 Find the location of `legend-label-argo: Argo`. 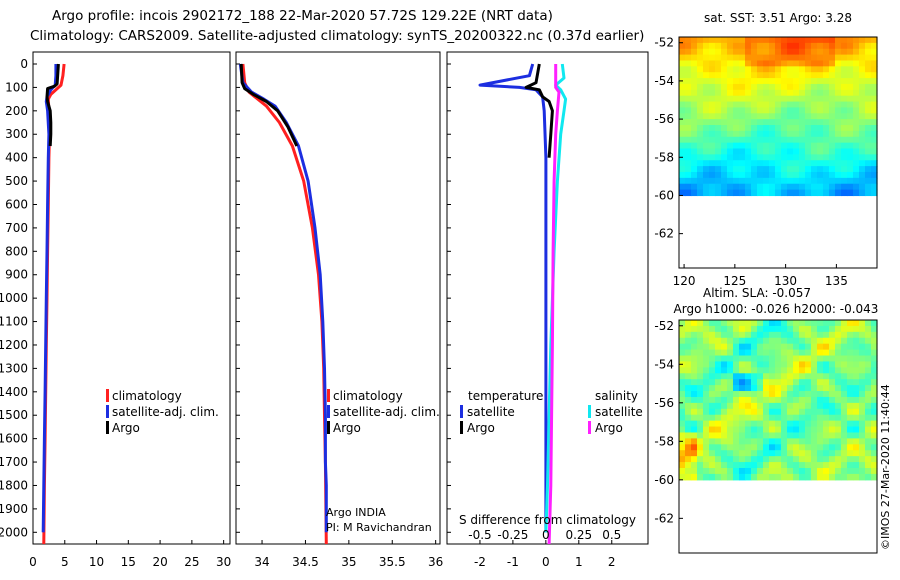

legend-label-argo: Argo is located at coordinates (126, 428).